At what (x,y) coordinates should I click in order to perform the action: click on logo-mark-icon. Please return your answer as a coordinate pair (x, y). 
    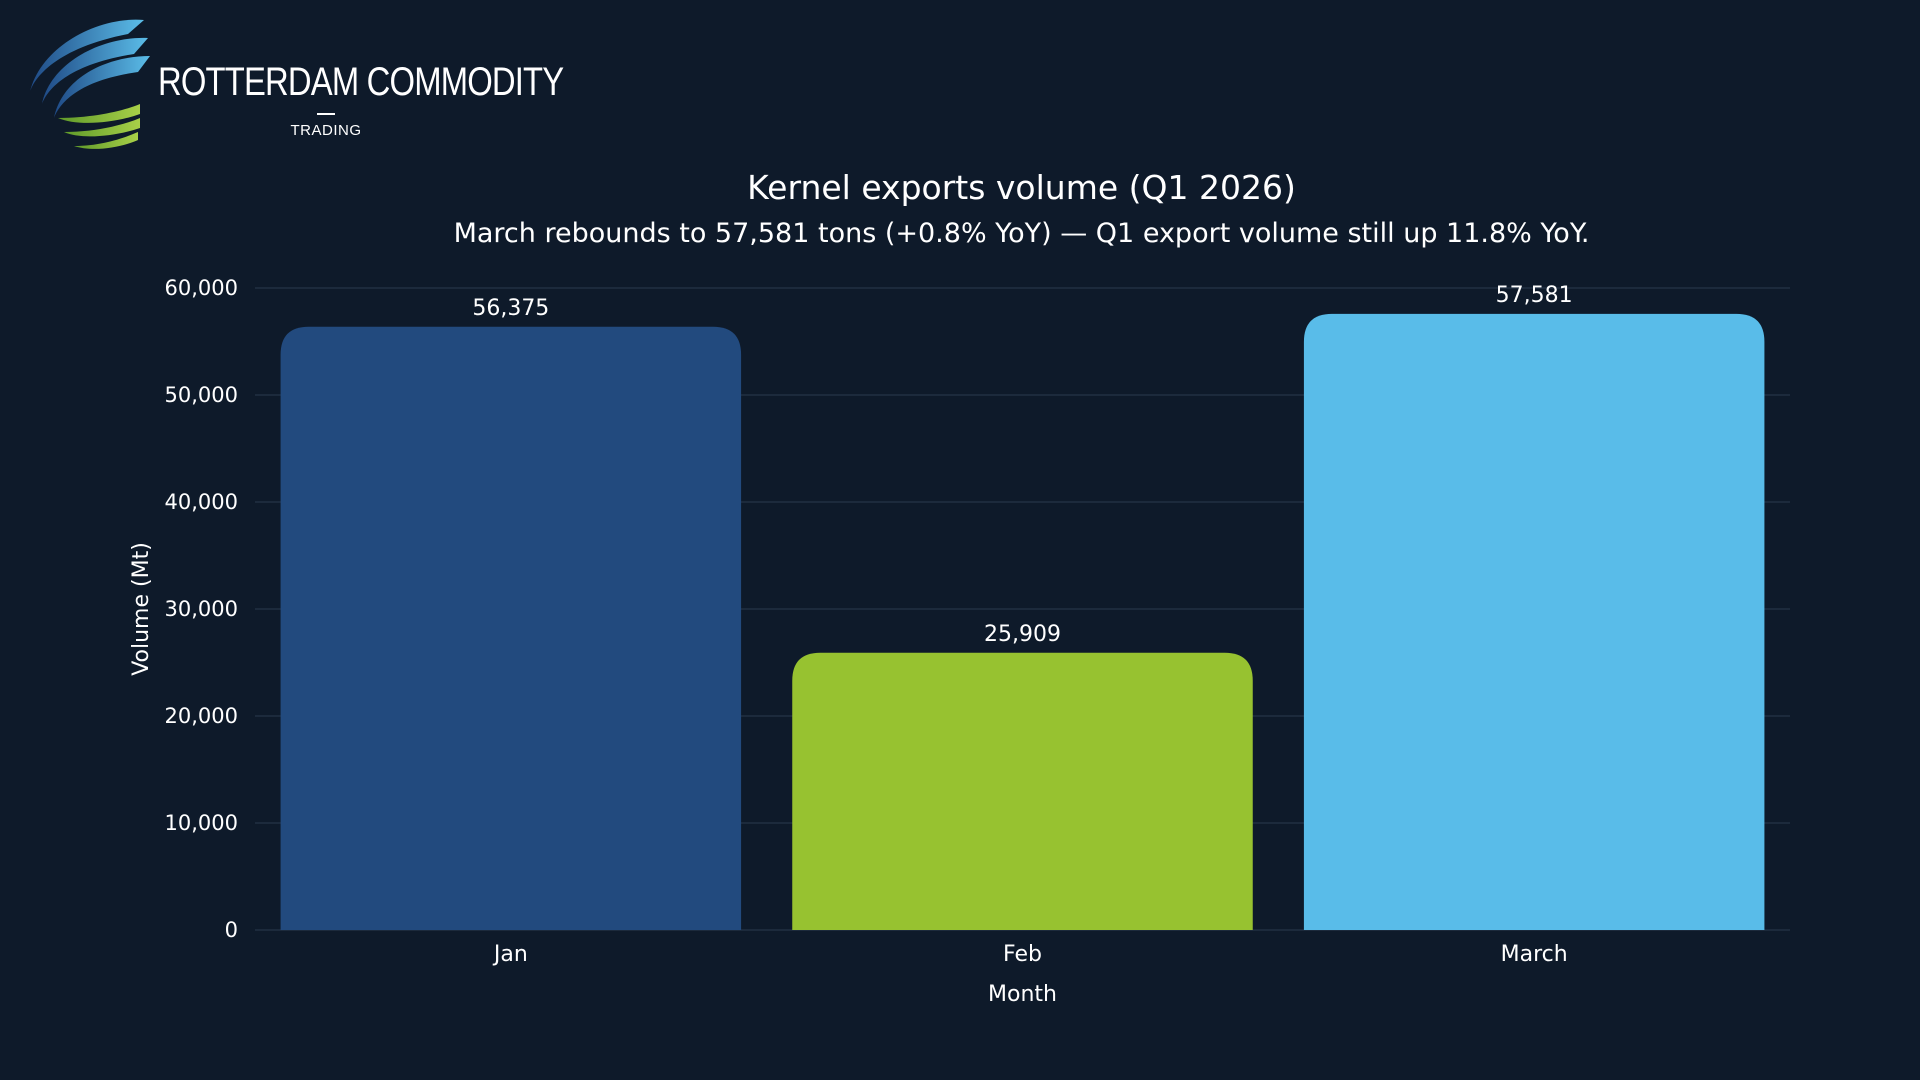
    Looking at the image, I should click on (90, 84).